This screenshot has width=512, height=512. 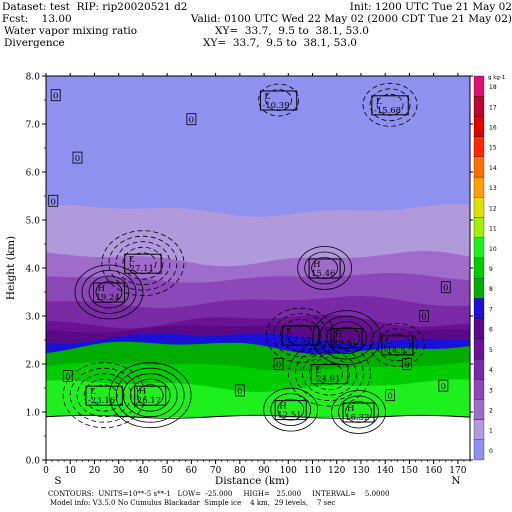 I want to click on terrain, so click(x=258, y=437).